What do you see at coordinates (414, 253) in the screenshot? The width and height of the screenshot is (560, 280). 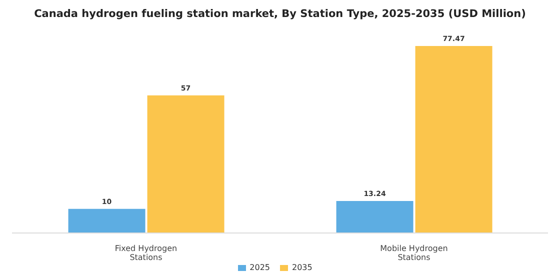 I see `x-tick-label: Mobile Hydrogen Stations` at bounding box center [414, 253].